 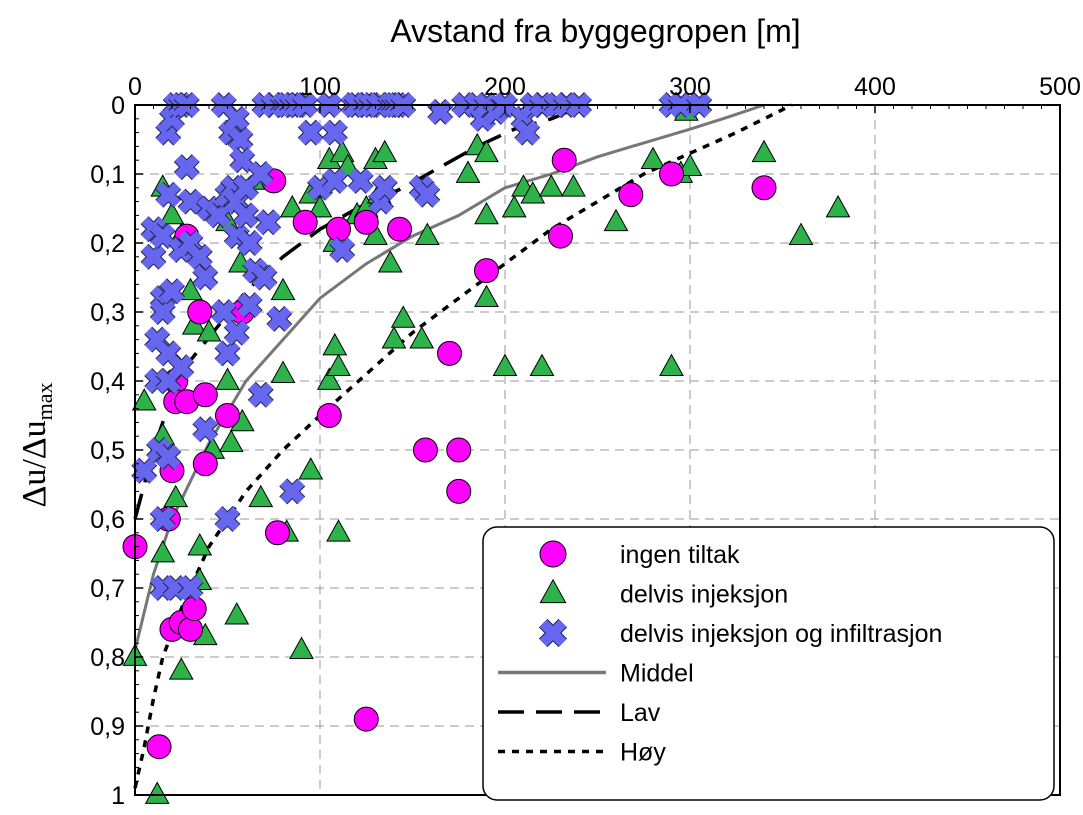 I want to click on x-tick-label: 300, so click(x=690, y=87).